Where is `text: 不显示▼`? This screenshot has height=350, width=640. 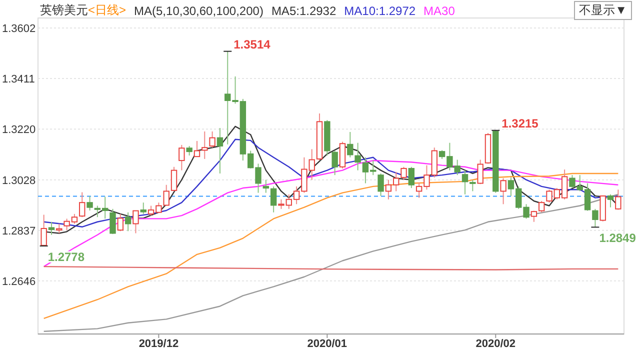
text: 不显示▼ is located at coordinates (603, 10).